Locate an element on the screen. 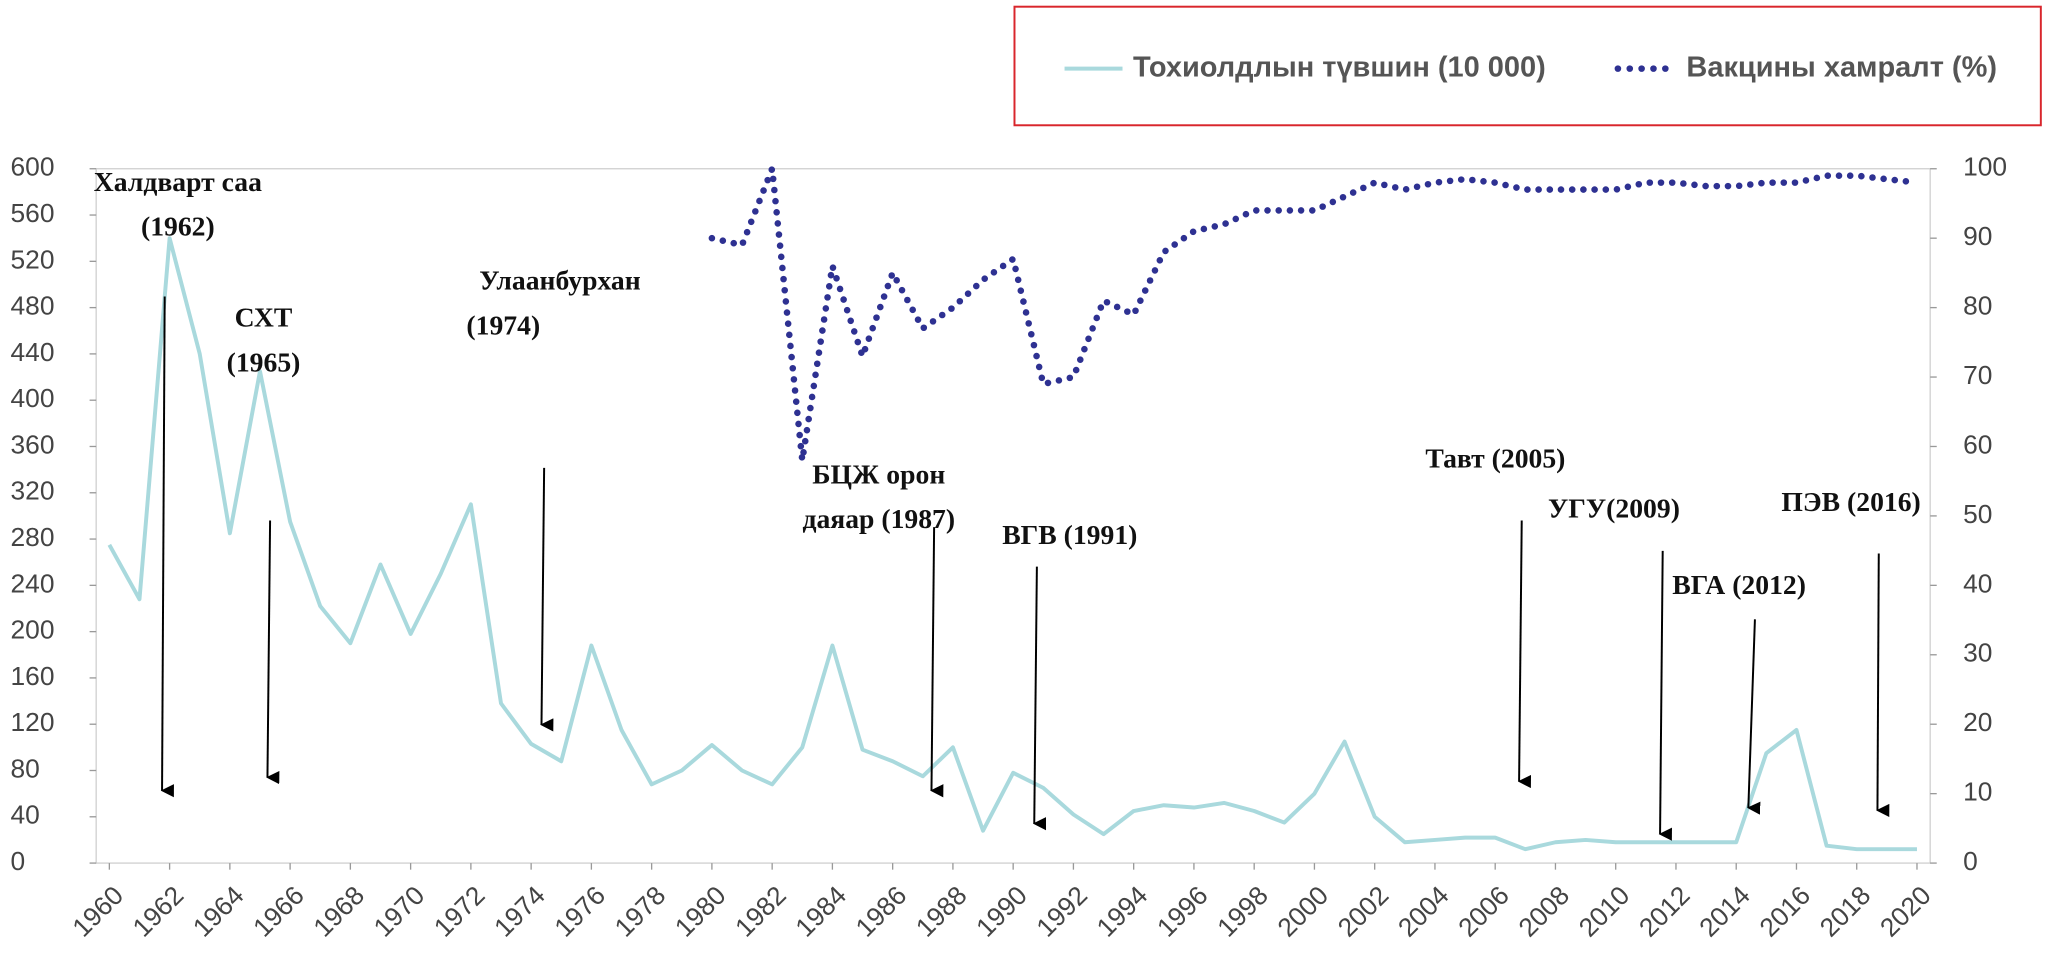 The height and width of the screenshot is (962, 2054). y2-tick-label: 10 is located at coordinates (1977, 792).